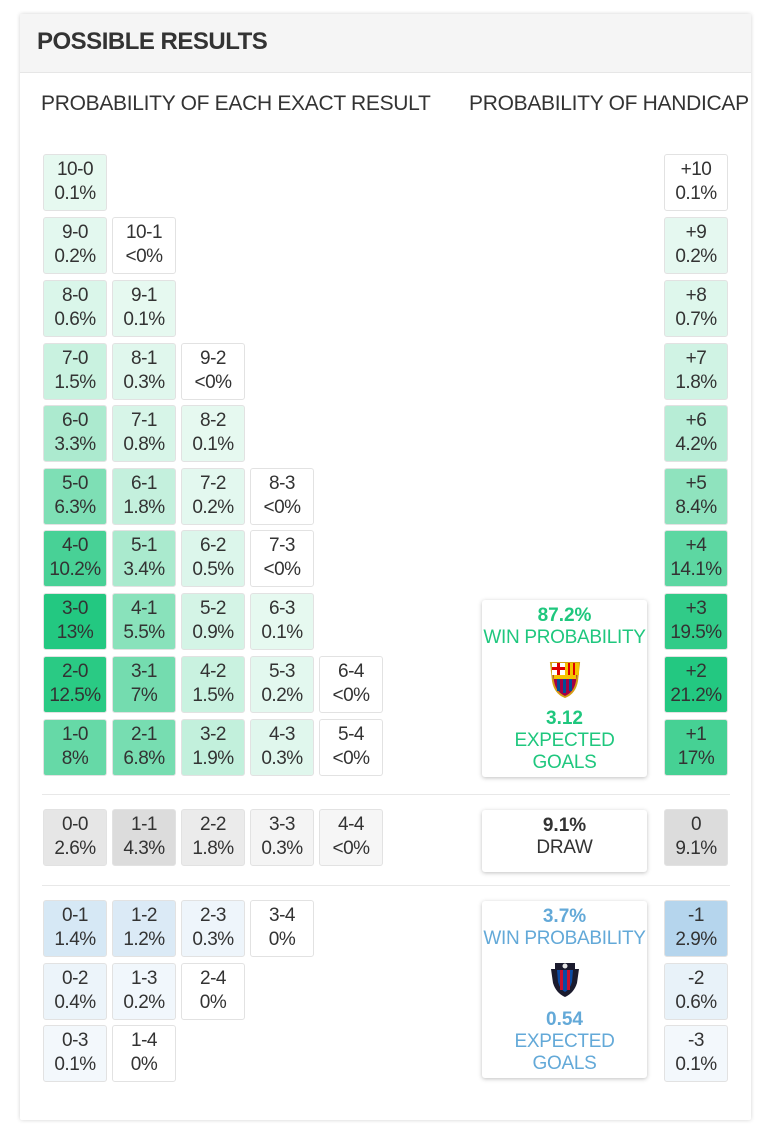  What do you see at coordinates (144, 695) in the screenshot?
I see `probability-value: 7%` at bounding box center [144, 695].